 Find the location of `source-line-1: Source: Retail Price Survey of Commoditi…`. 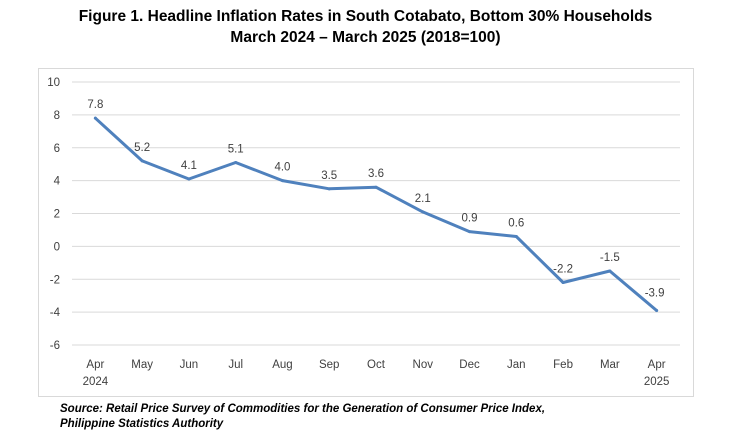

source-line-1: Source: Retail Price Survey of Commoditi… is located at coordinates (303, 409).